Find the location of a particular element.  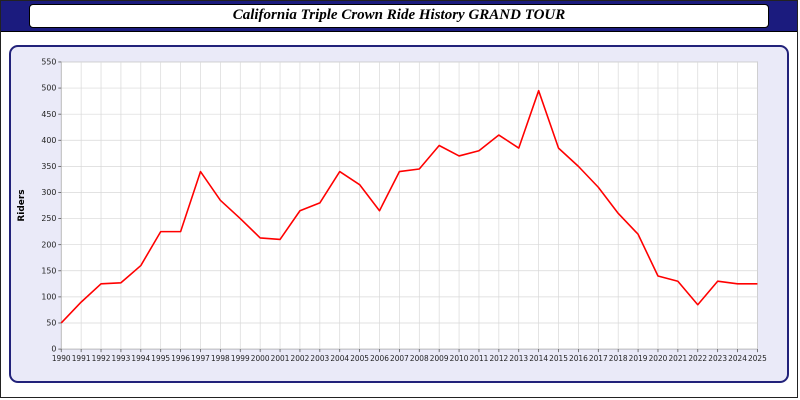

y-tick-label: 500 is located at coordinates (48, 88).